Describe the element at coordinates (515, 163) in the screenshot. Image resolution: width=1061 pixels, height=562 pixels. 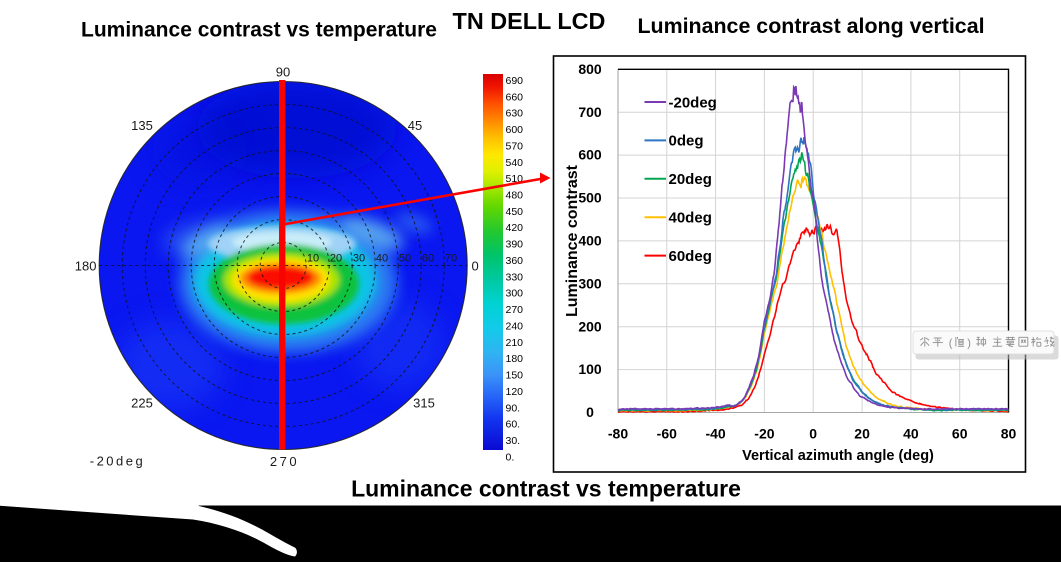
I see `svg-text: 540` at that location.